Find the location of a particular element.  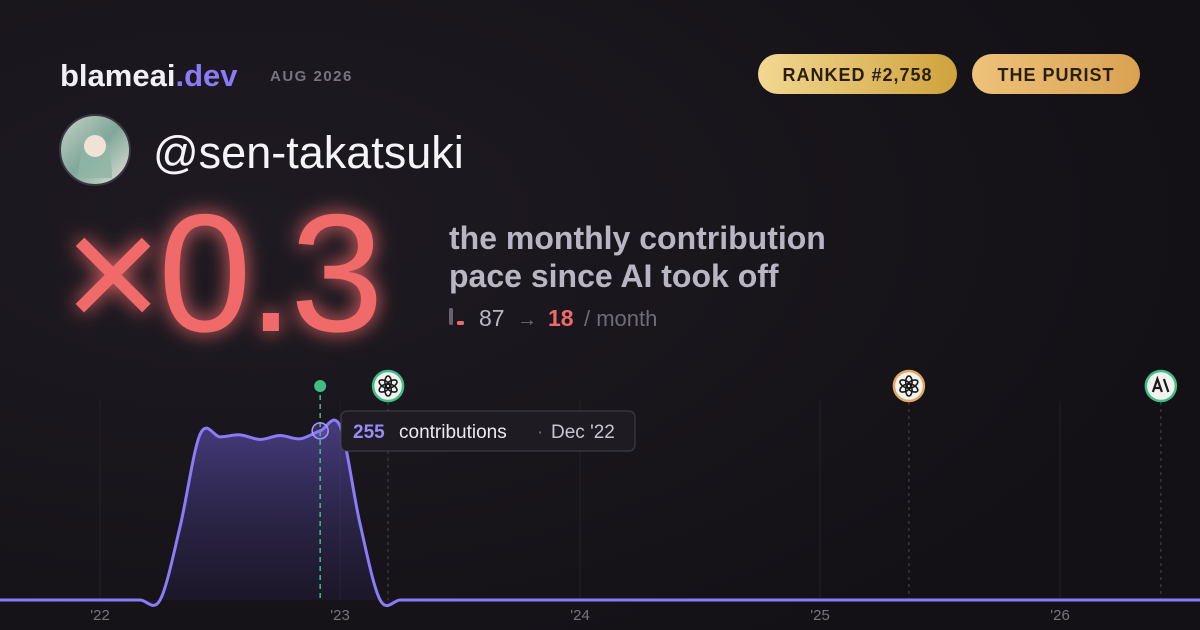

pace-arrow: → is located at coordinates (527, 320).